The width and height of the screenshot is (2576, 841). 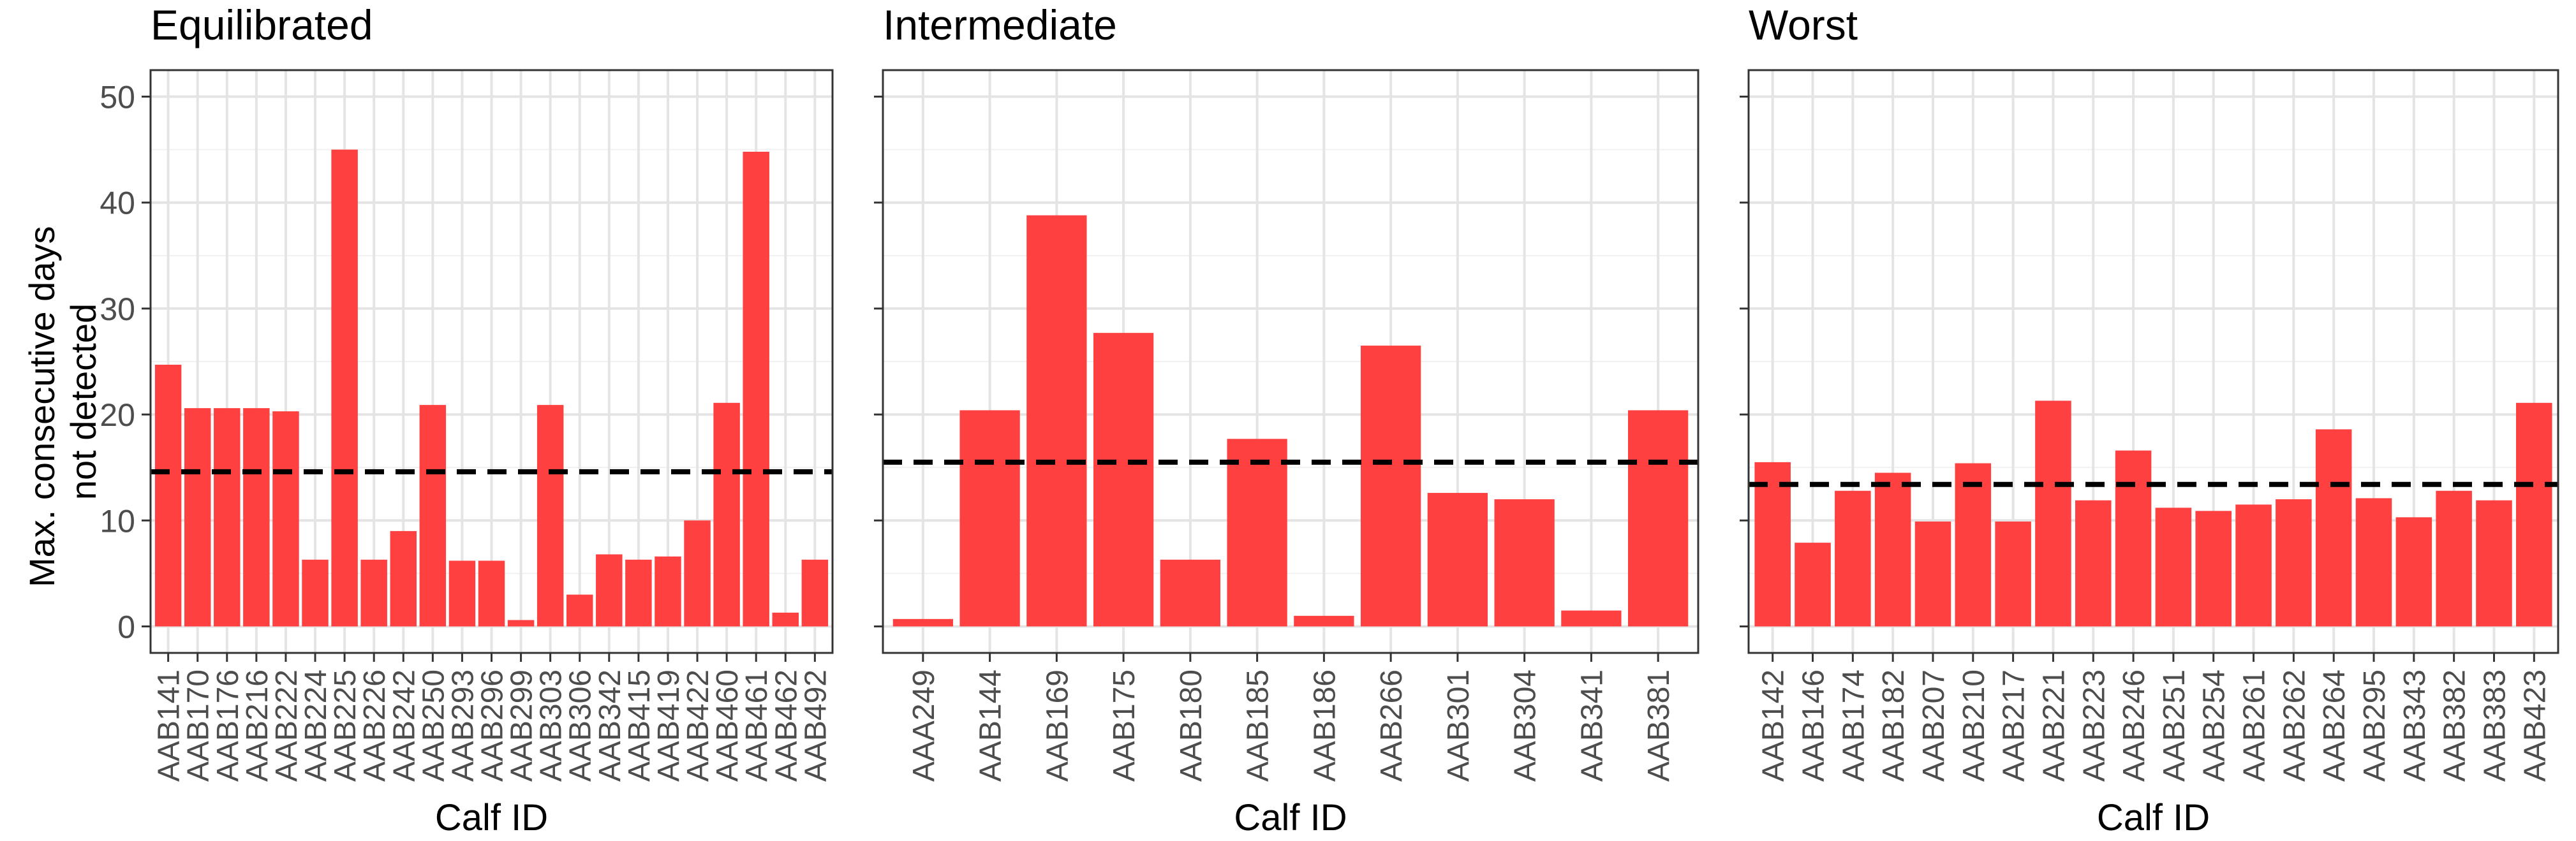 I want to click on bar-aab144, so click(x=989, y=518).